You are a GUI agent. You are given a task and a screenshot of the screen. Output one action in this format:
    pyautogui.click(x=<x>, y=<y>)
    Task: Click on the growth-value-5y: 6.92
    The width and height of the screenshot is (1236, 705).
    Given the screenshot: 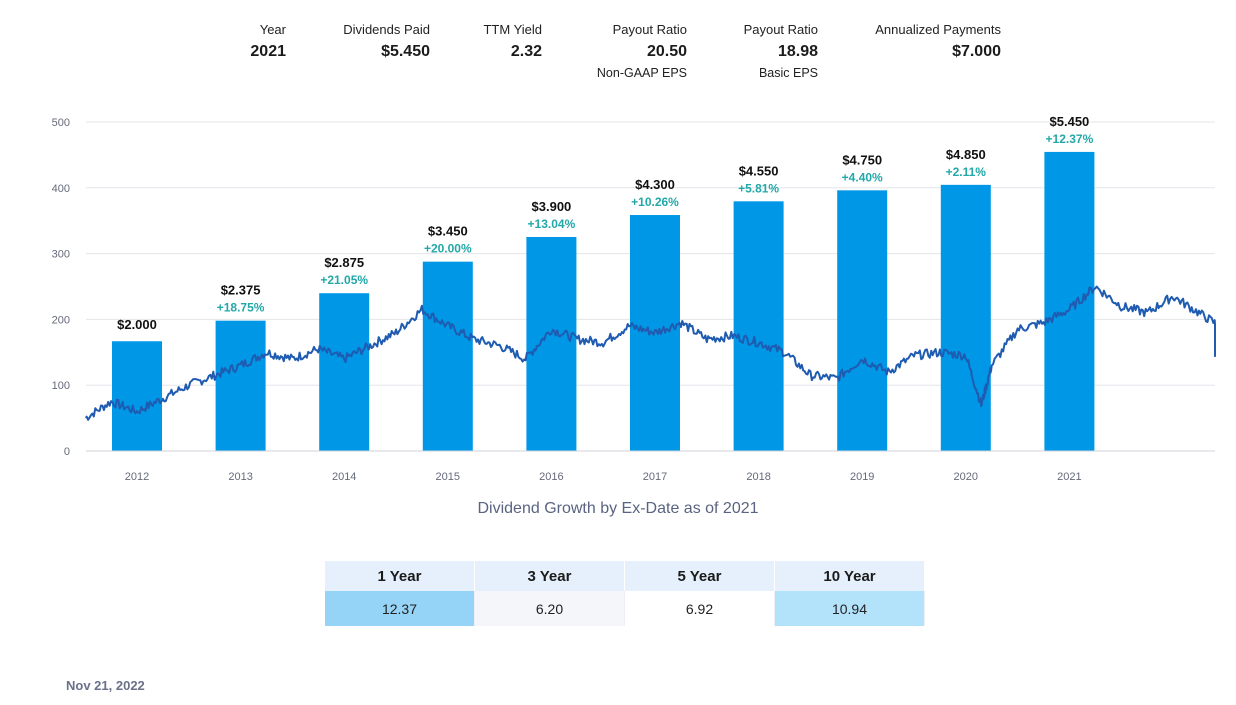 What is the action you would take?
    pyautogui.click(x=699, y=608)
    